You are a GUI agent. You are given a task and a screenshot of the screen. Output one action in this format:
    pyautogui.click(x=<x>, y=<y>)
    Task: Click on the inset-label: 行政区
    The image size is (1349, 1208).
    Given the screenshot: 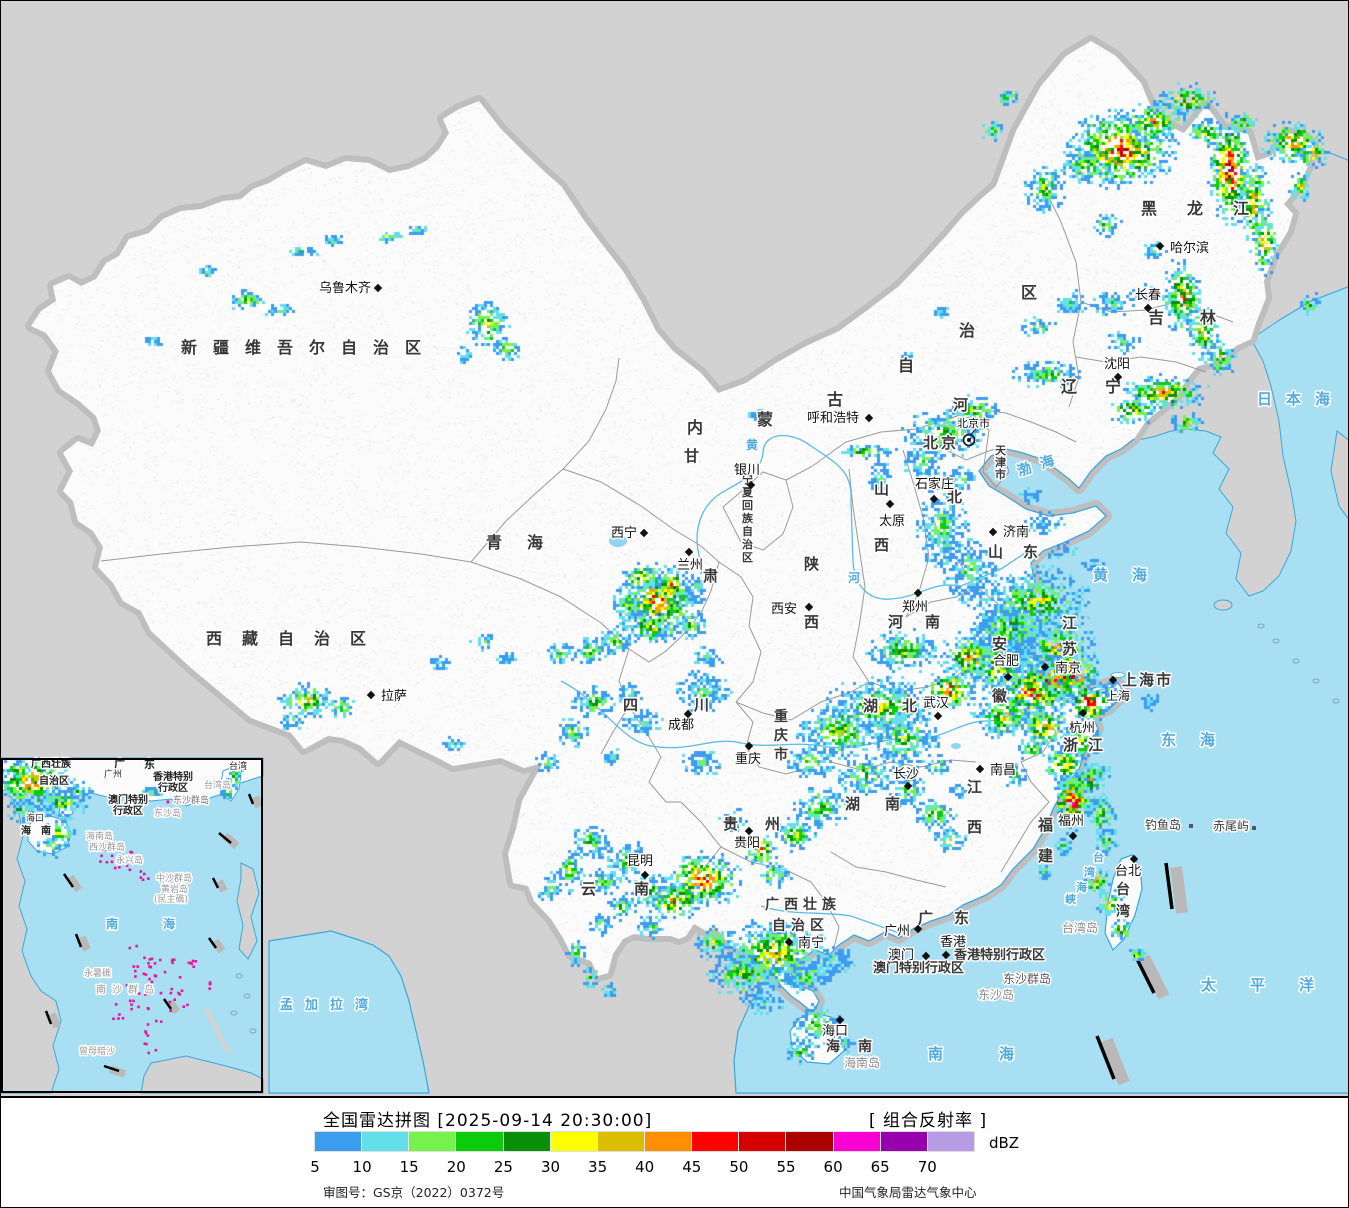 What is the action you would take?
    pyautogui.click(x=127, y=810)
    